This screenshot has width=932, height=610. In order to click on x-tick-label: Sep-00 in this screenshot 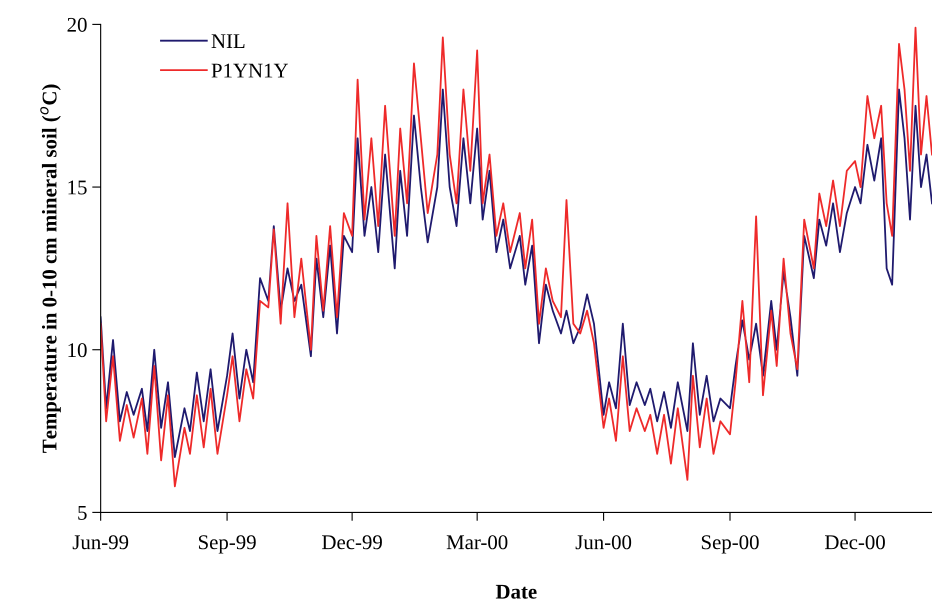, I will do `click(730, 544)`.